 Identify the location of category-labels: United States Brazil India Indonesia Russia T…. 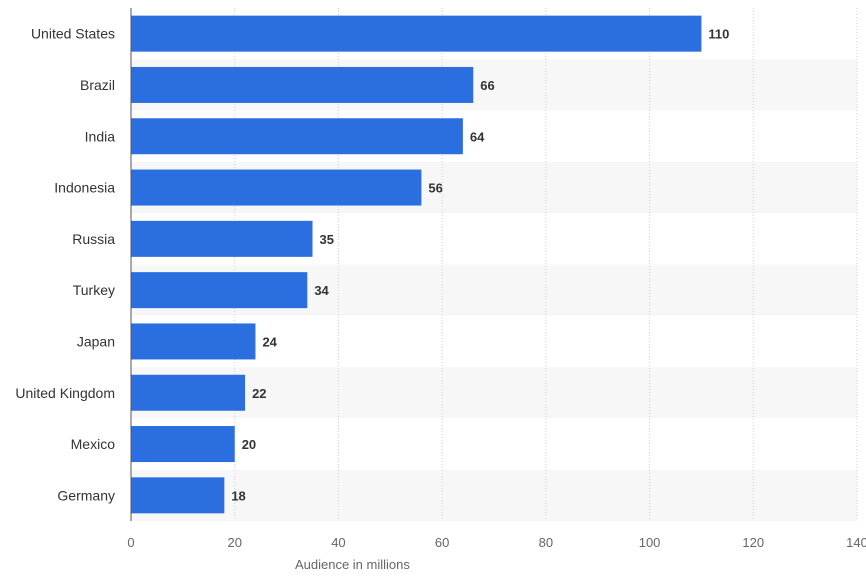
(65, 265).